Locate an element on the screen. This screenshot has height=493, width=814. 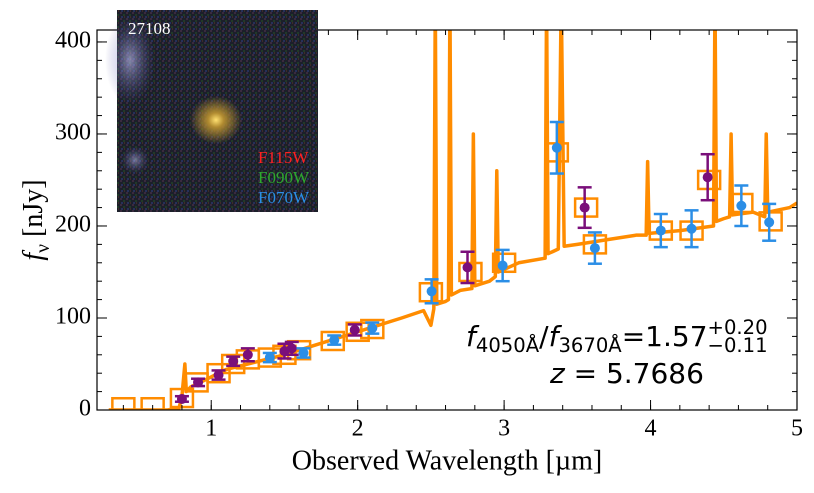
annotation-part: f is located at coordinates (33, 255).